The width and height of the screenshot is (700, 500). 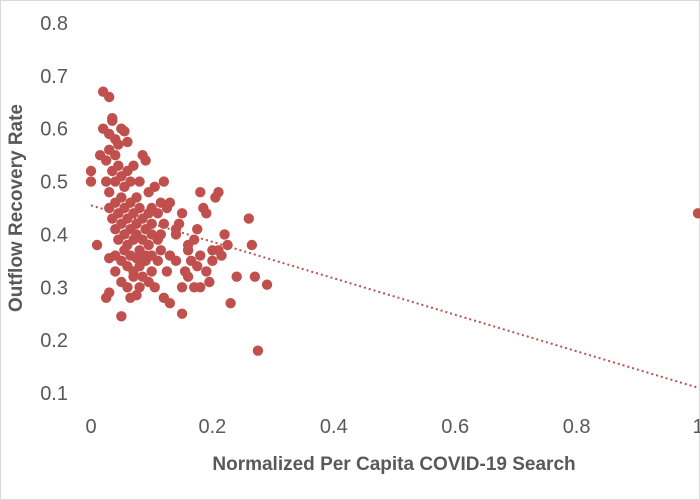 I want to click on x-tick-label: 1, so click(x=696, y=427).